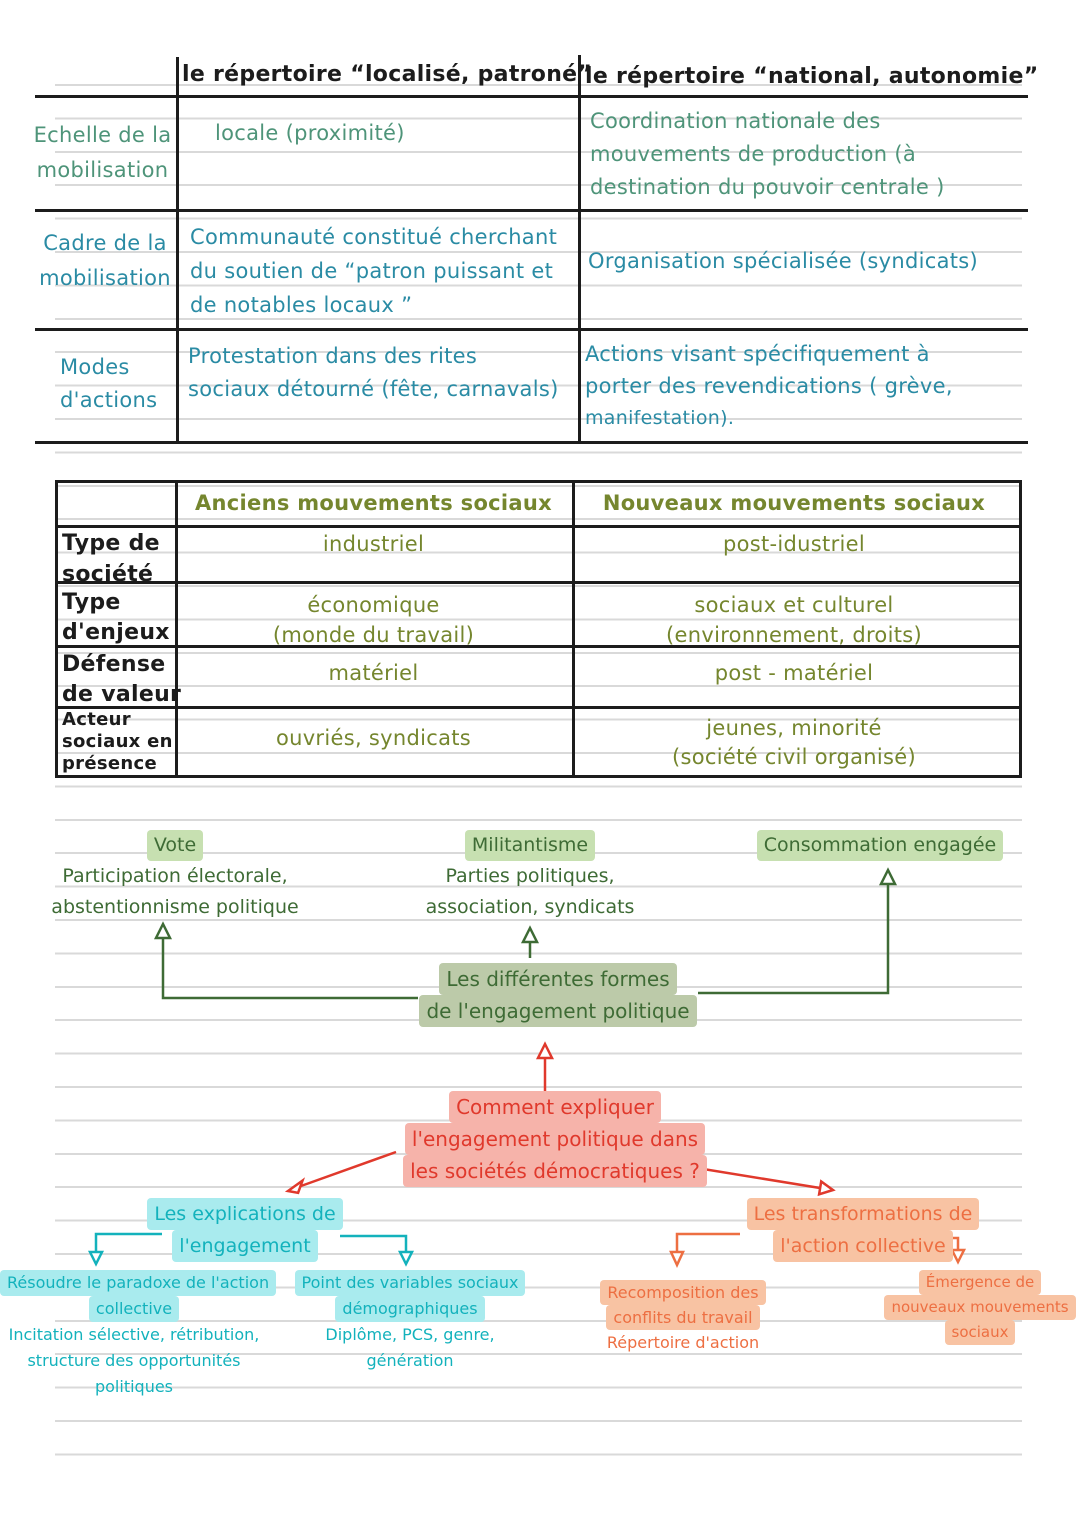 The height and width of the screenshot is (1527, 1080). What do you see at coordinates (373, 673) in the screenshot?
I see `cell-valeur-anciens: matériel` at bounding box center [373, 673].